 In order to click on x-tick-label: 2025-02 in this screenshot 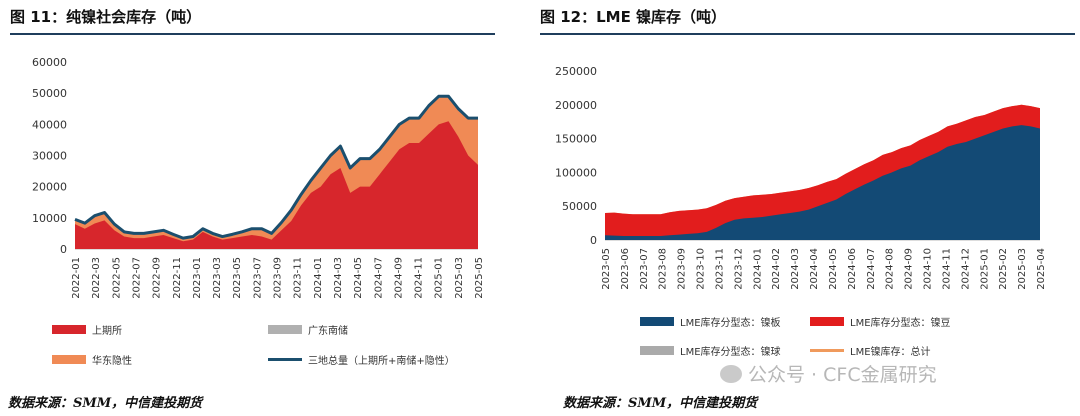, I will do `click(1003, 269)`.